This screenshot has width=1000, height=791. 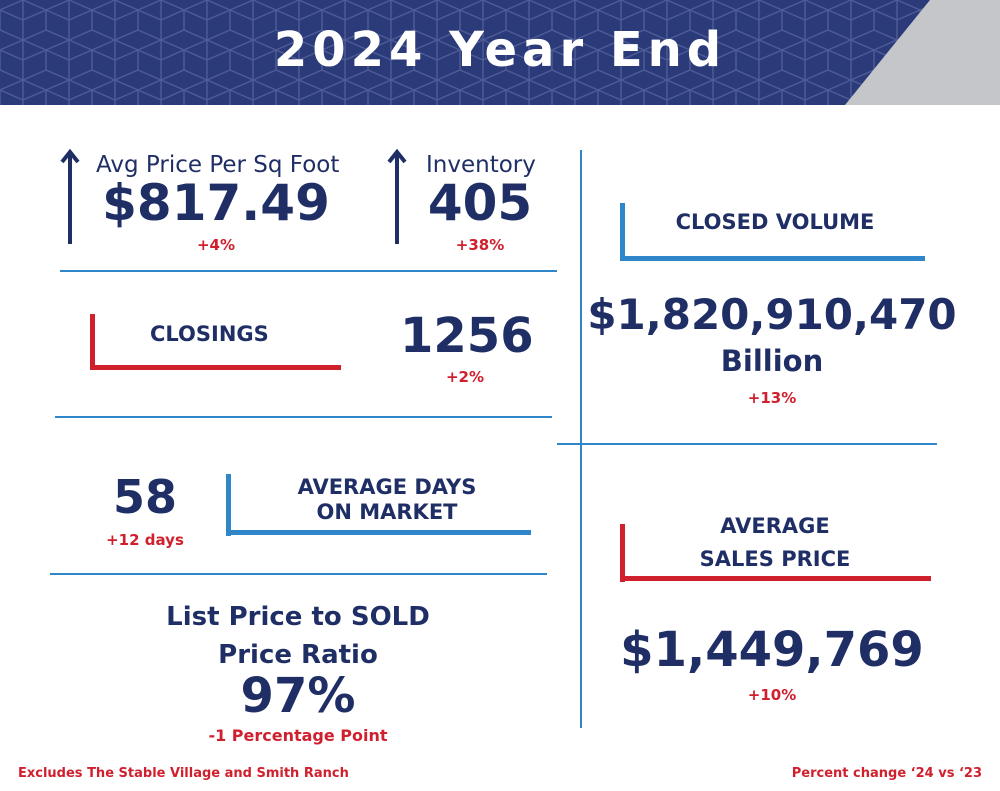 What do you see at coordinates (480, 203) in the screenshot?
I see `inventory-value: 405` at bounding box center [480, 203].